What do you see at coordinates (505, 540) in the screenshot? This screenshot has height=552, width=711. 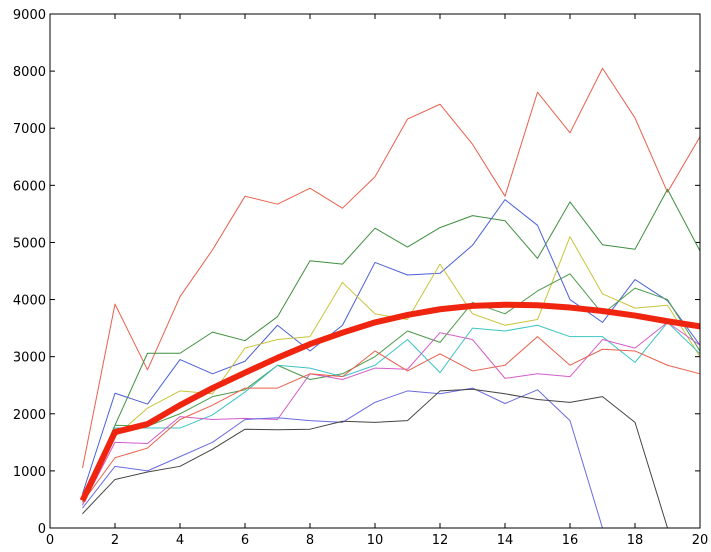 I see `x-tick-label: 14` at bounding box center [505, 540].